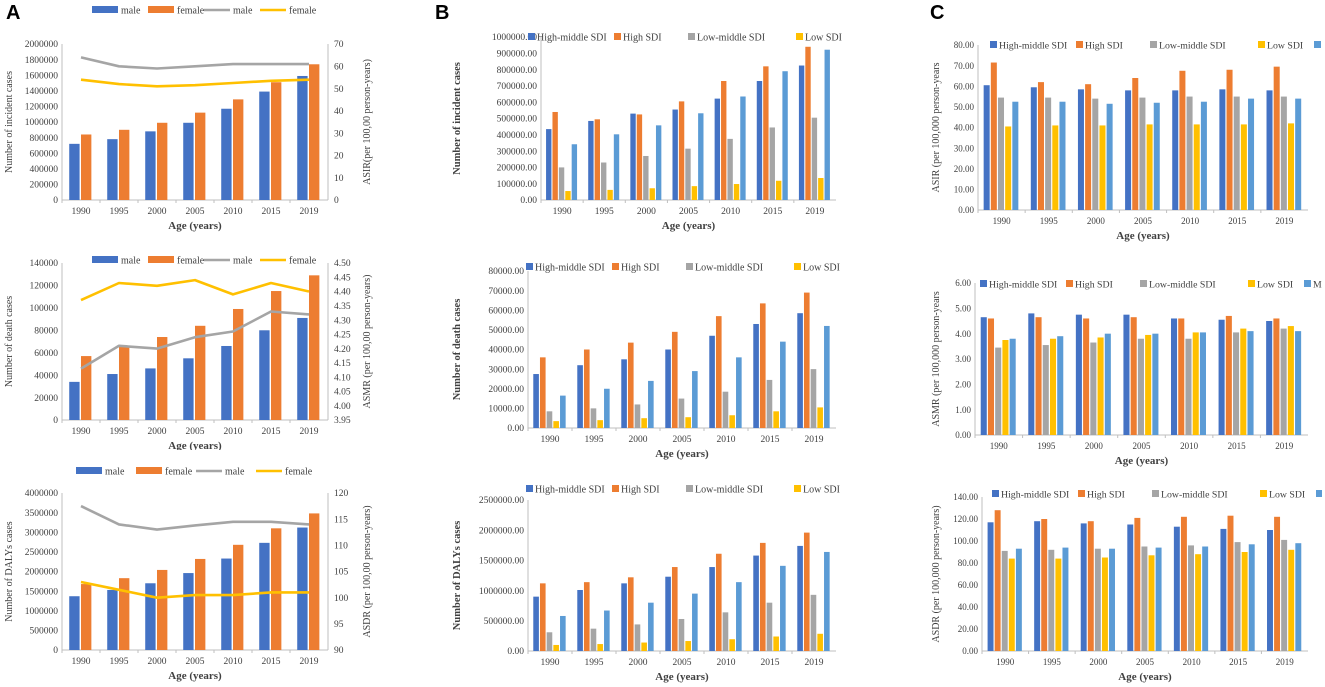  Describe the element at coordinates (937, 13) in the screenshot. I see `panel-letter-c: C` at that location.